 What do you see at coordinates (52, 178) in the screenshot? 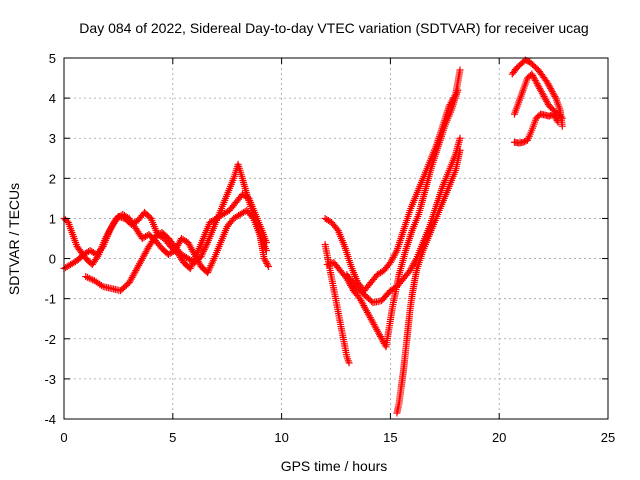
I see `y-tick-label: 2` at bounding box center [52, 178].